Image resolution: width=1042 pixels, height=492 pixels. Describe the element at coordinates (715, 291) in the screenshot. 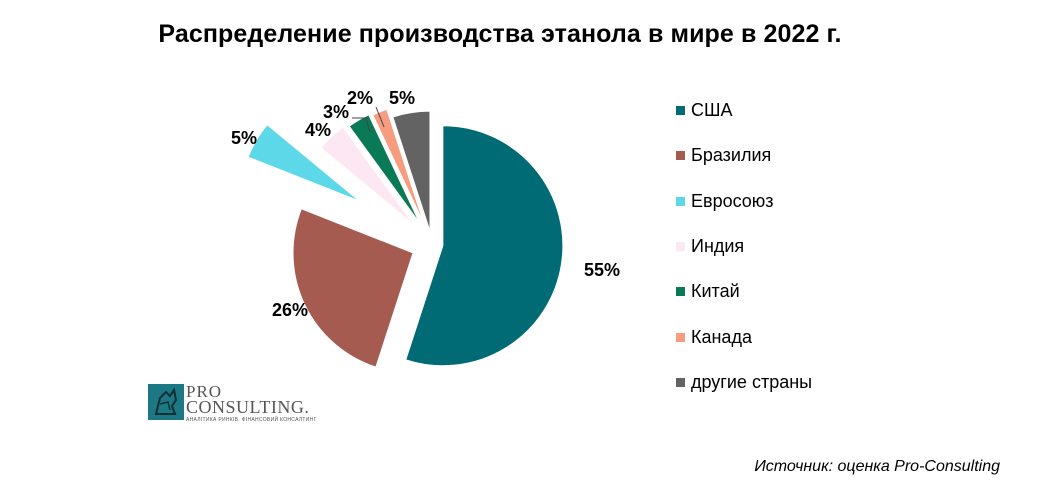

I see `legend-label: Китай` at that location.